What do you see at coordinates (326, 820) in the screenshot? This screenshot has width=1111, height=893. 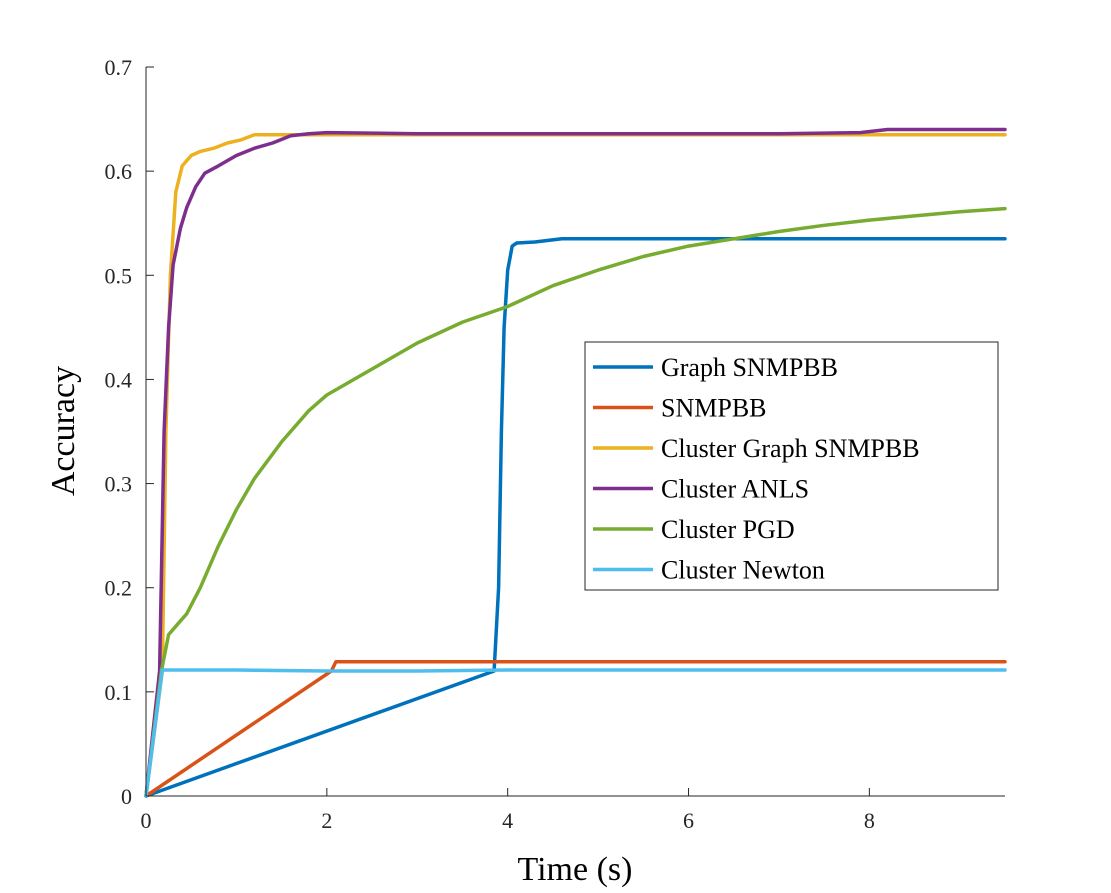 I see `x-tick-label: 2` at bounding box center [326, 820].